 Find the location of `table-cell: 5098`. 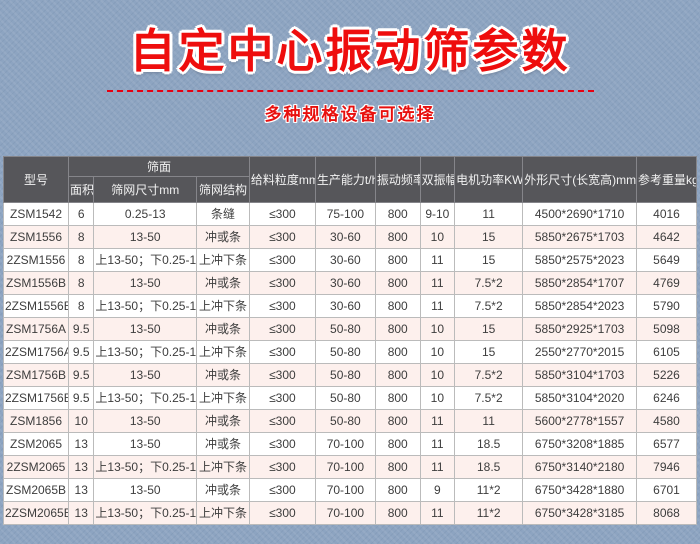

table-cell: 5098 is located at coordinates (666, 328).